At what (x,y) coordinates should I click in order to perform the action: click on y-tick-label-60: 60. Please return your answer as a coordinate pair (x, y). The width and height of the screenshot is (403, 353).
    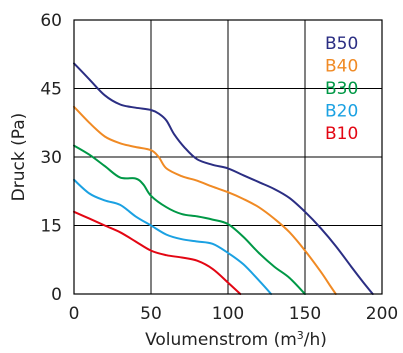
    Looking at the image, I should click on (51, 21).